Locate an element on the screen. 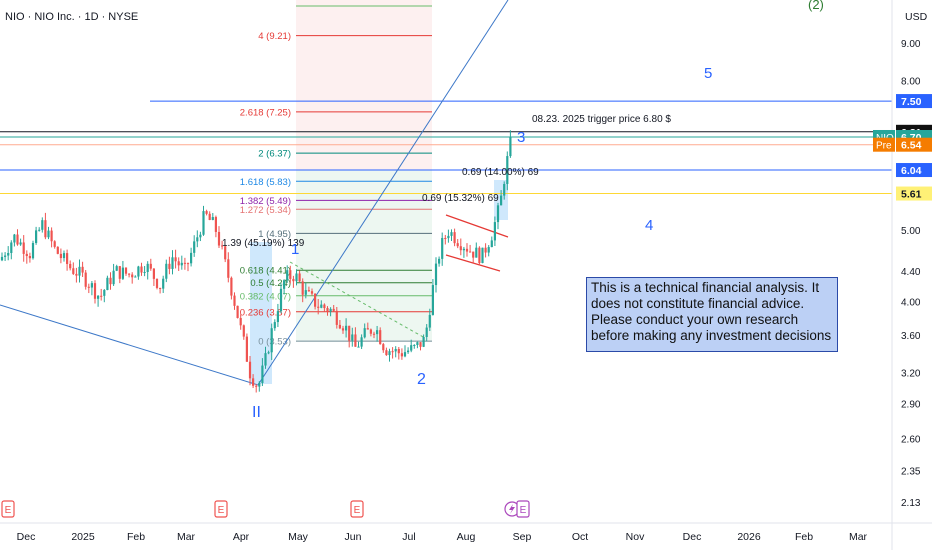 Image resolution: width=932 pixels, height=550 pixels. flag-upper-line is located at coordinates (477, 226).